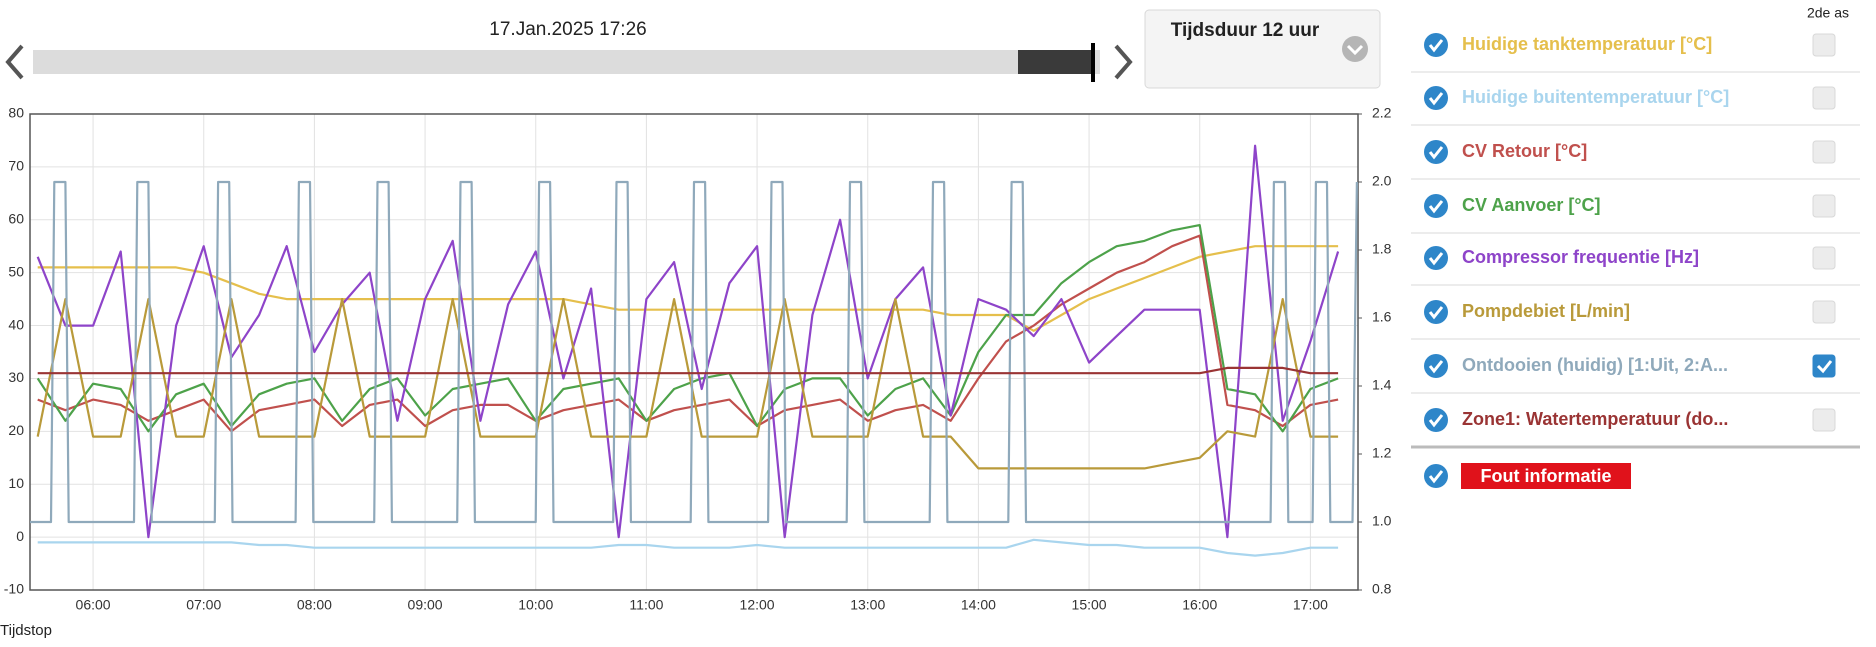  I want to click on dropdown-text: Tijdsduur 12 uur, so click(1245, 30).